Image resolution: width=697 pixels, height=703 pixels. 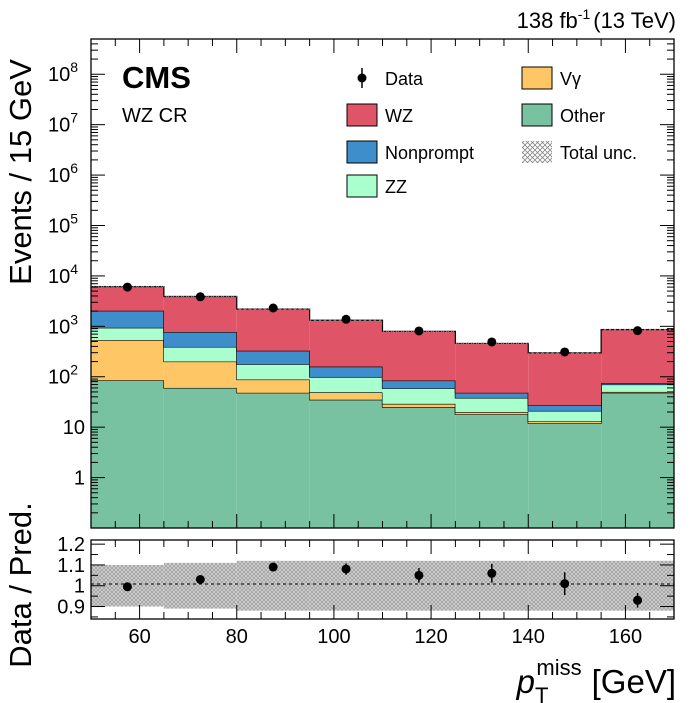 What do you see at coordinates (528, 637) in the screenshot?
I see `x-tick-label: 140` at bounding box center [528, 637].